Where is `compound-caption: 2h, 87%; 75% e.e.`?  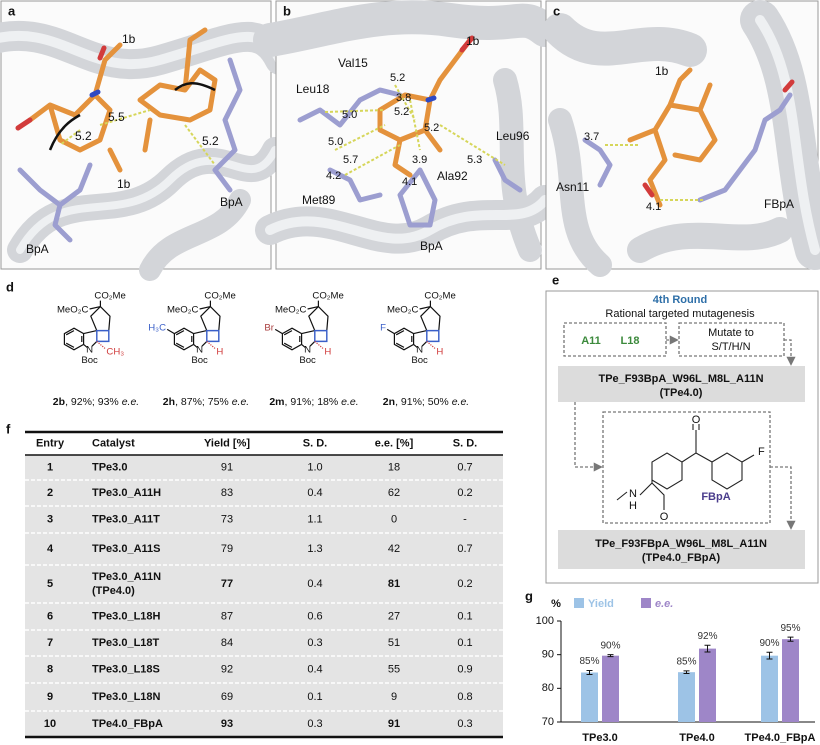 compound-caption: 2h, 87%; 75% e.e. is located at coordinates (206, 402).